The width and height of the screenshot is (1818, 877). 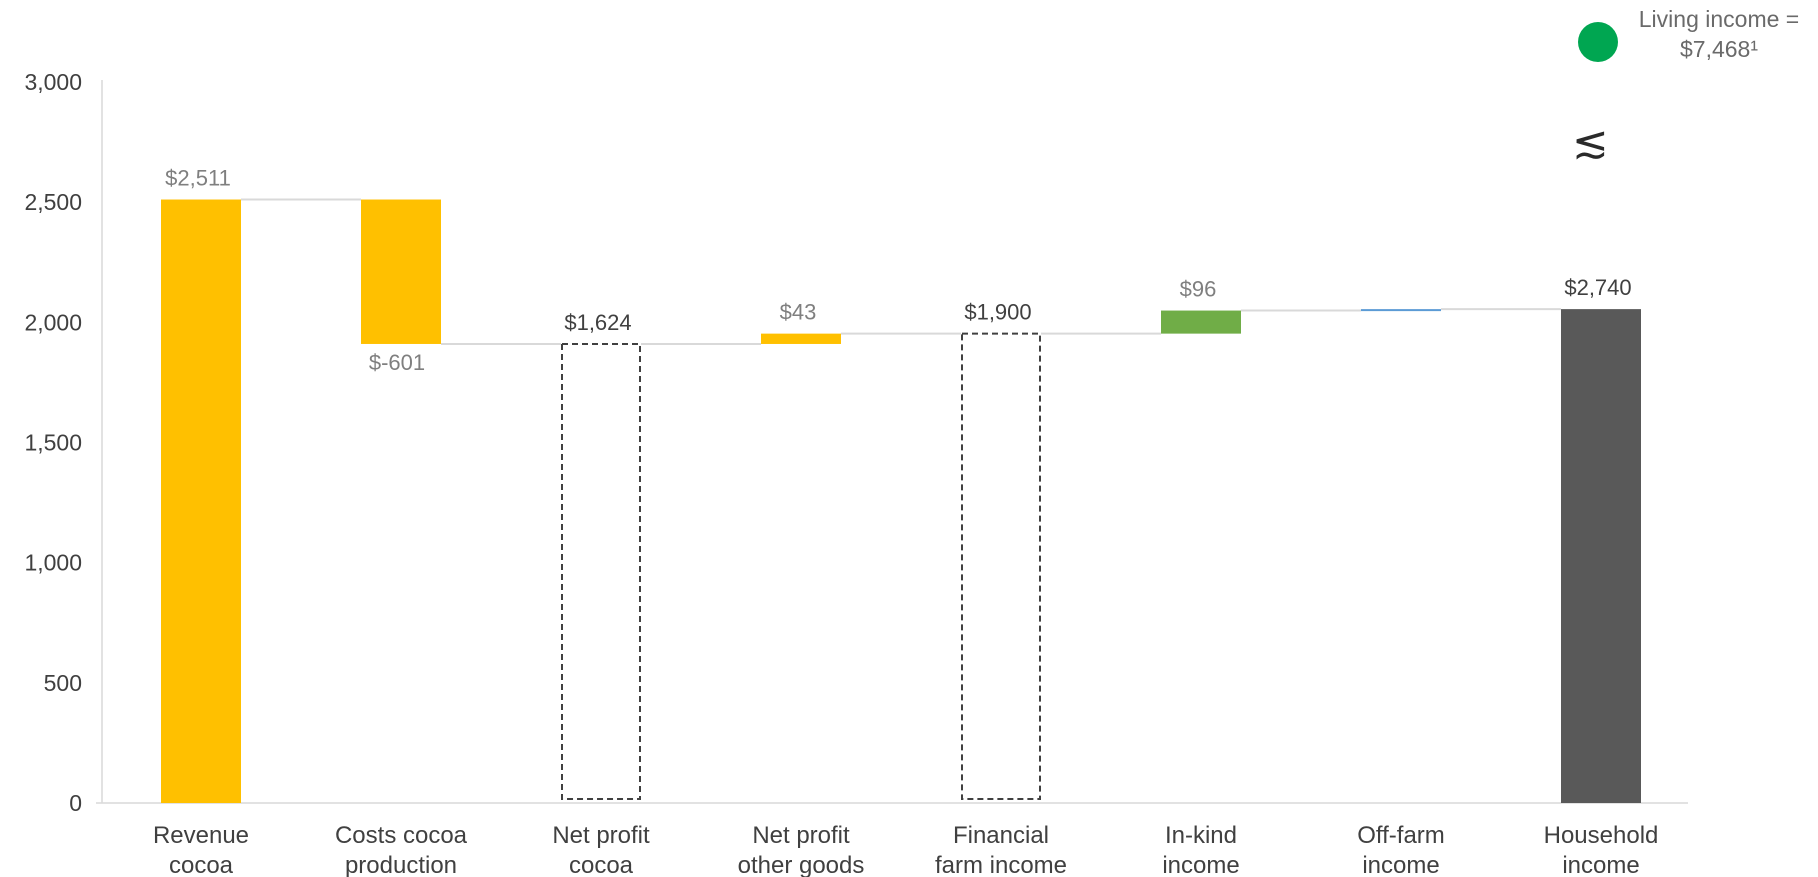 What do you see at coordinates (401, 864) in the screenshot?
I see `category-label: production` at bounding box center [401, 864].